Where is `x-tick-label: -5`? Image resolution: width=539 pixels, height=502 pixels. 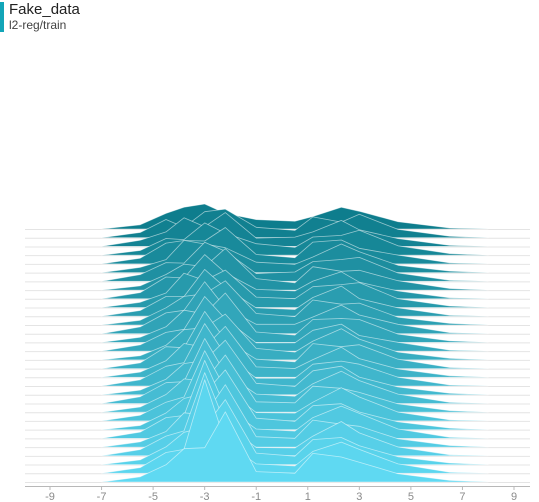
x-tick-label: -5 is located at coordinates (153, 496).